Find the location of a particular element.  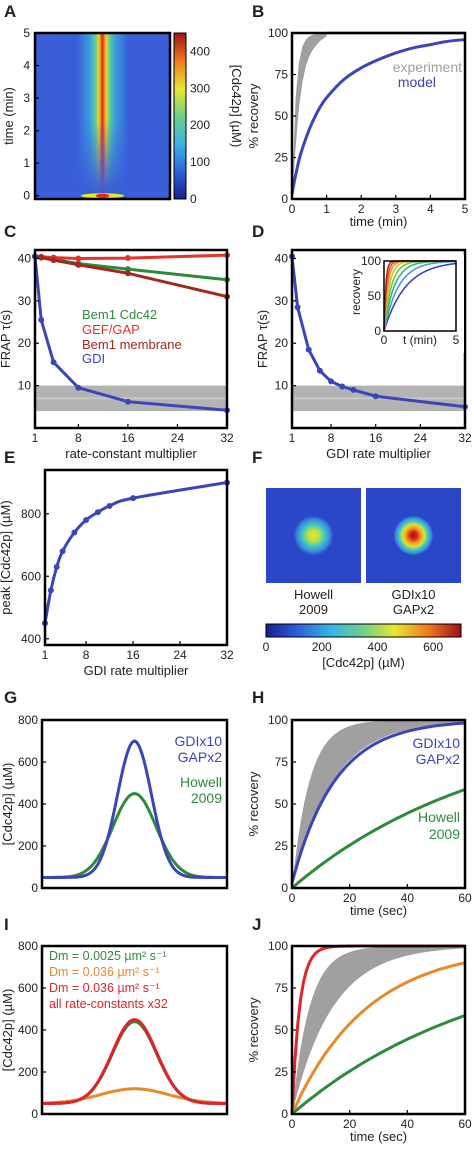

panel-i-ylabel: [Cdc42p] (µM) is located at coordinates (7, 1030).